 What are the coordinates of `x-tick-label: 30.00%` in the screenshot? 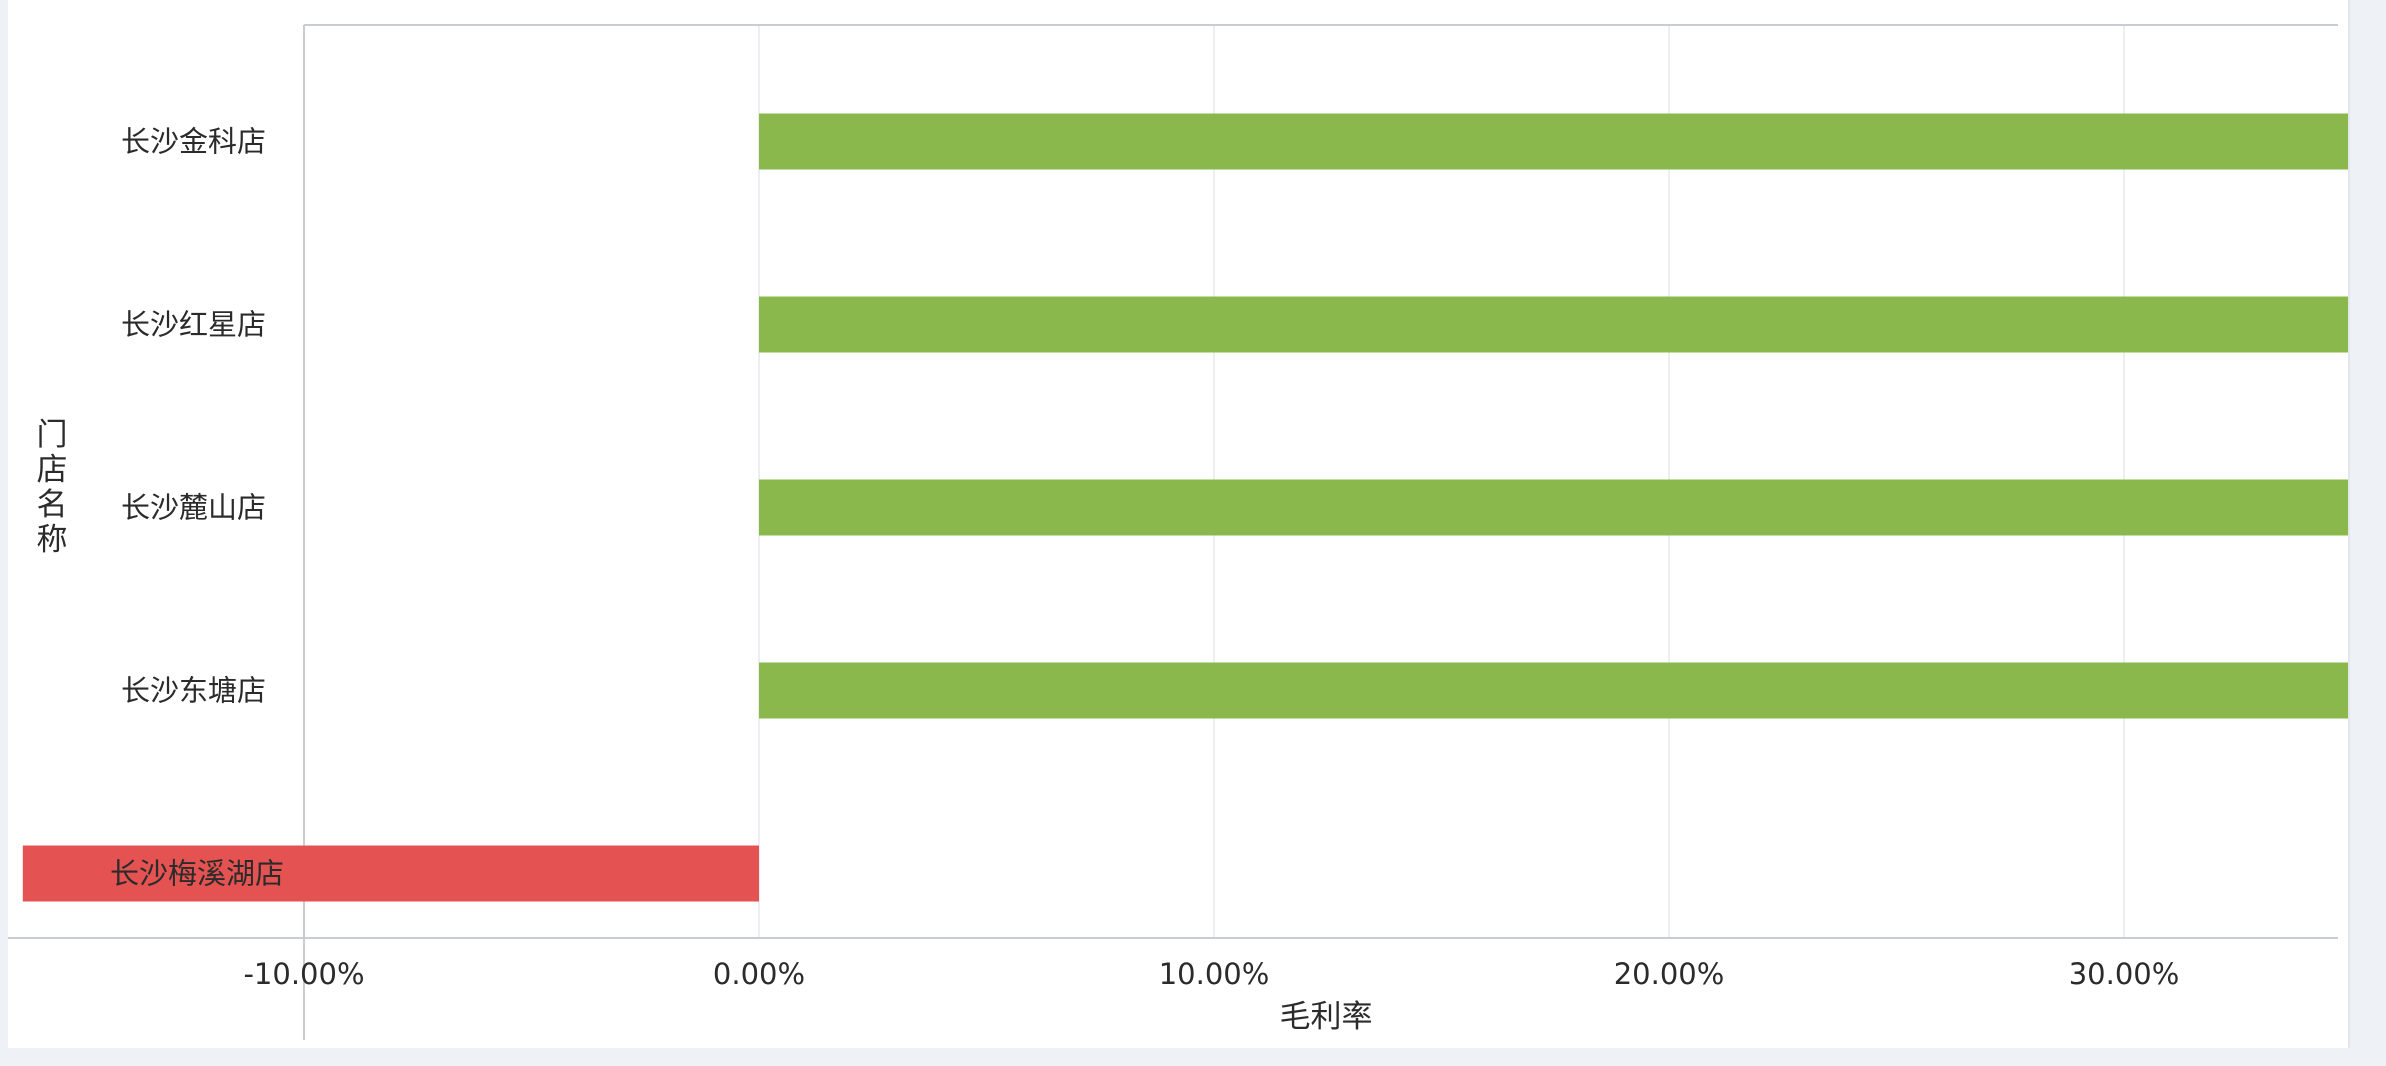 It's located at (2124, 974).